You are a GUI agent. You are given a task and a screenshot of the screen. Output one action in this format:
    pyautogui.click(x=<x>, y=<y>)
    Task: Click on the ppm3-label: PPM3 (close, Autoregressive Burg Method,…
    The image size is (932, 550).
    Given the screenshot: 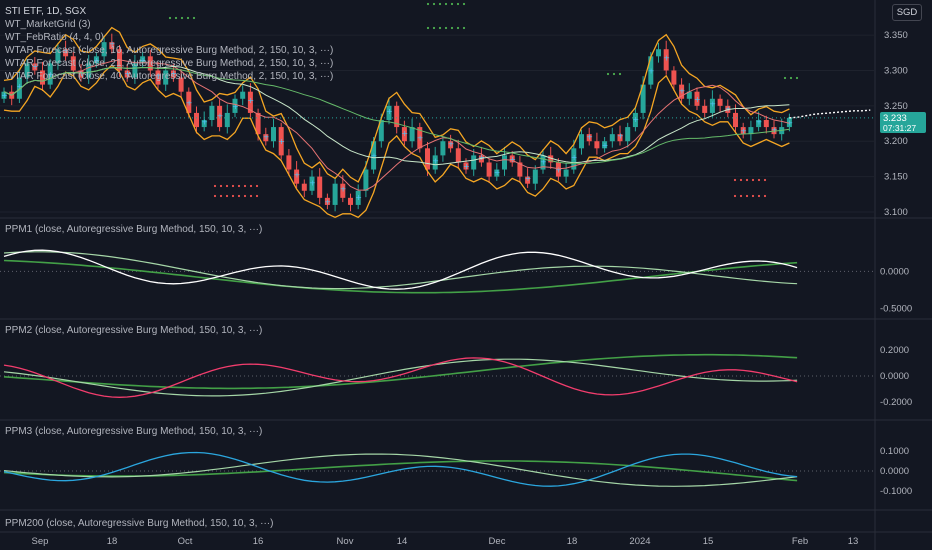 What is the action you would take?
    pyautogui.click(x=133, y=431)
    